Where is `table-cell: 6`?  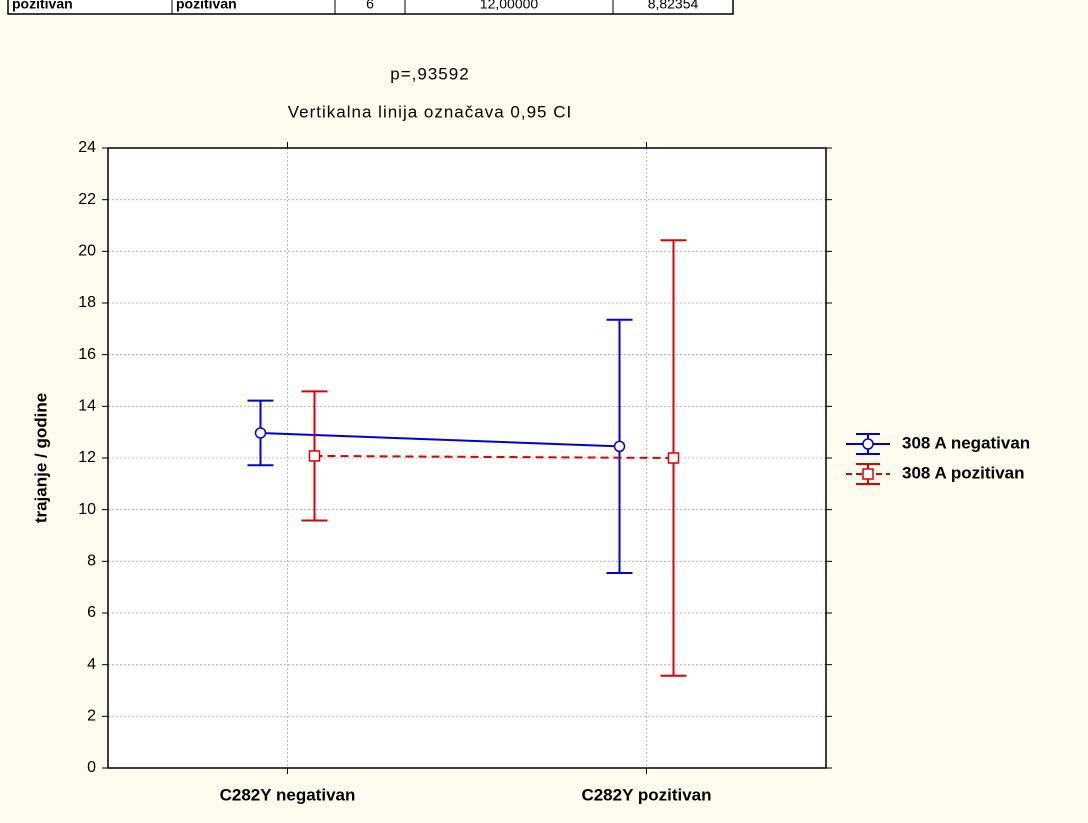
table-cell: 6 is located at coordinates (370, 6).